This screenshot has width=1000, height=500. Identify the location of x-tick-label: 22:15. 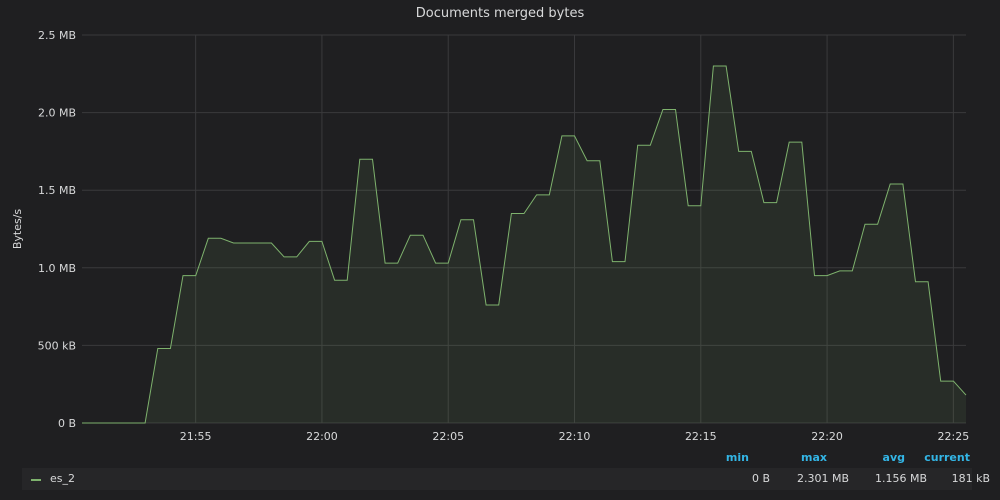
(701, 436).